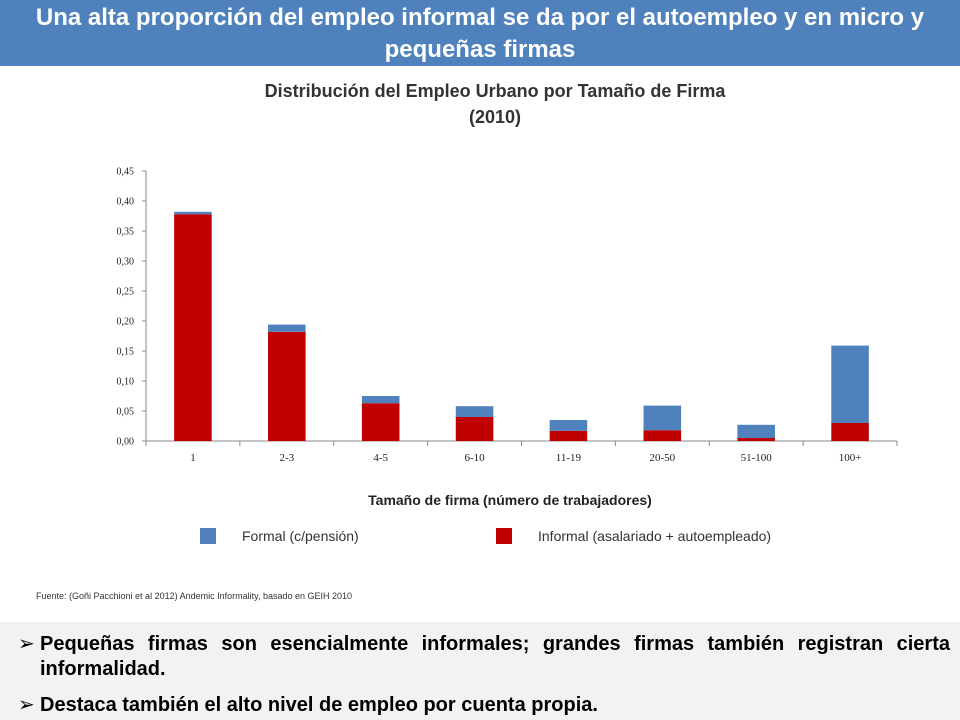 The image size is (960, 720). Describe the element at coordinates (126, 202) in the screenshot. I see `y-tick-label: 0,40` at that location.